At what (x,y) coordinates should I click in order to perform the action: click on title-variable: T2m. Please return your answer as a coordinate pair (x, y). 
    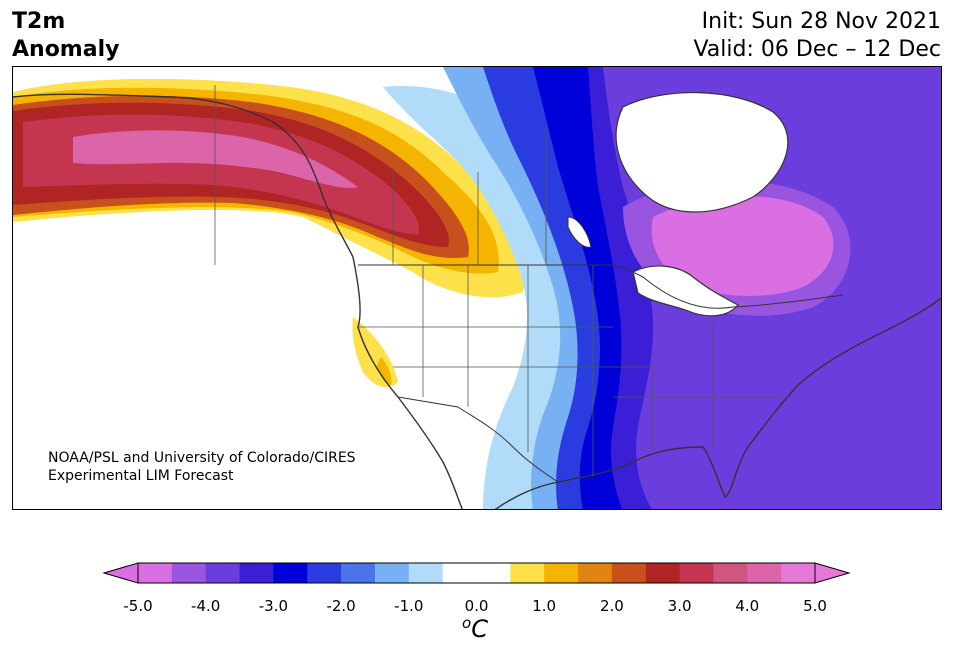
    Looking at the image, I should click on (39, 21).